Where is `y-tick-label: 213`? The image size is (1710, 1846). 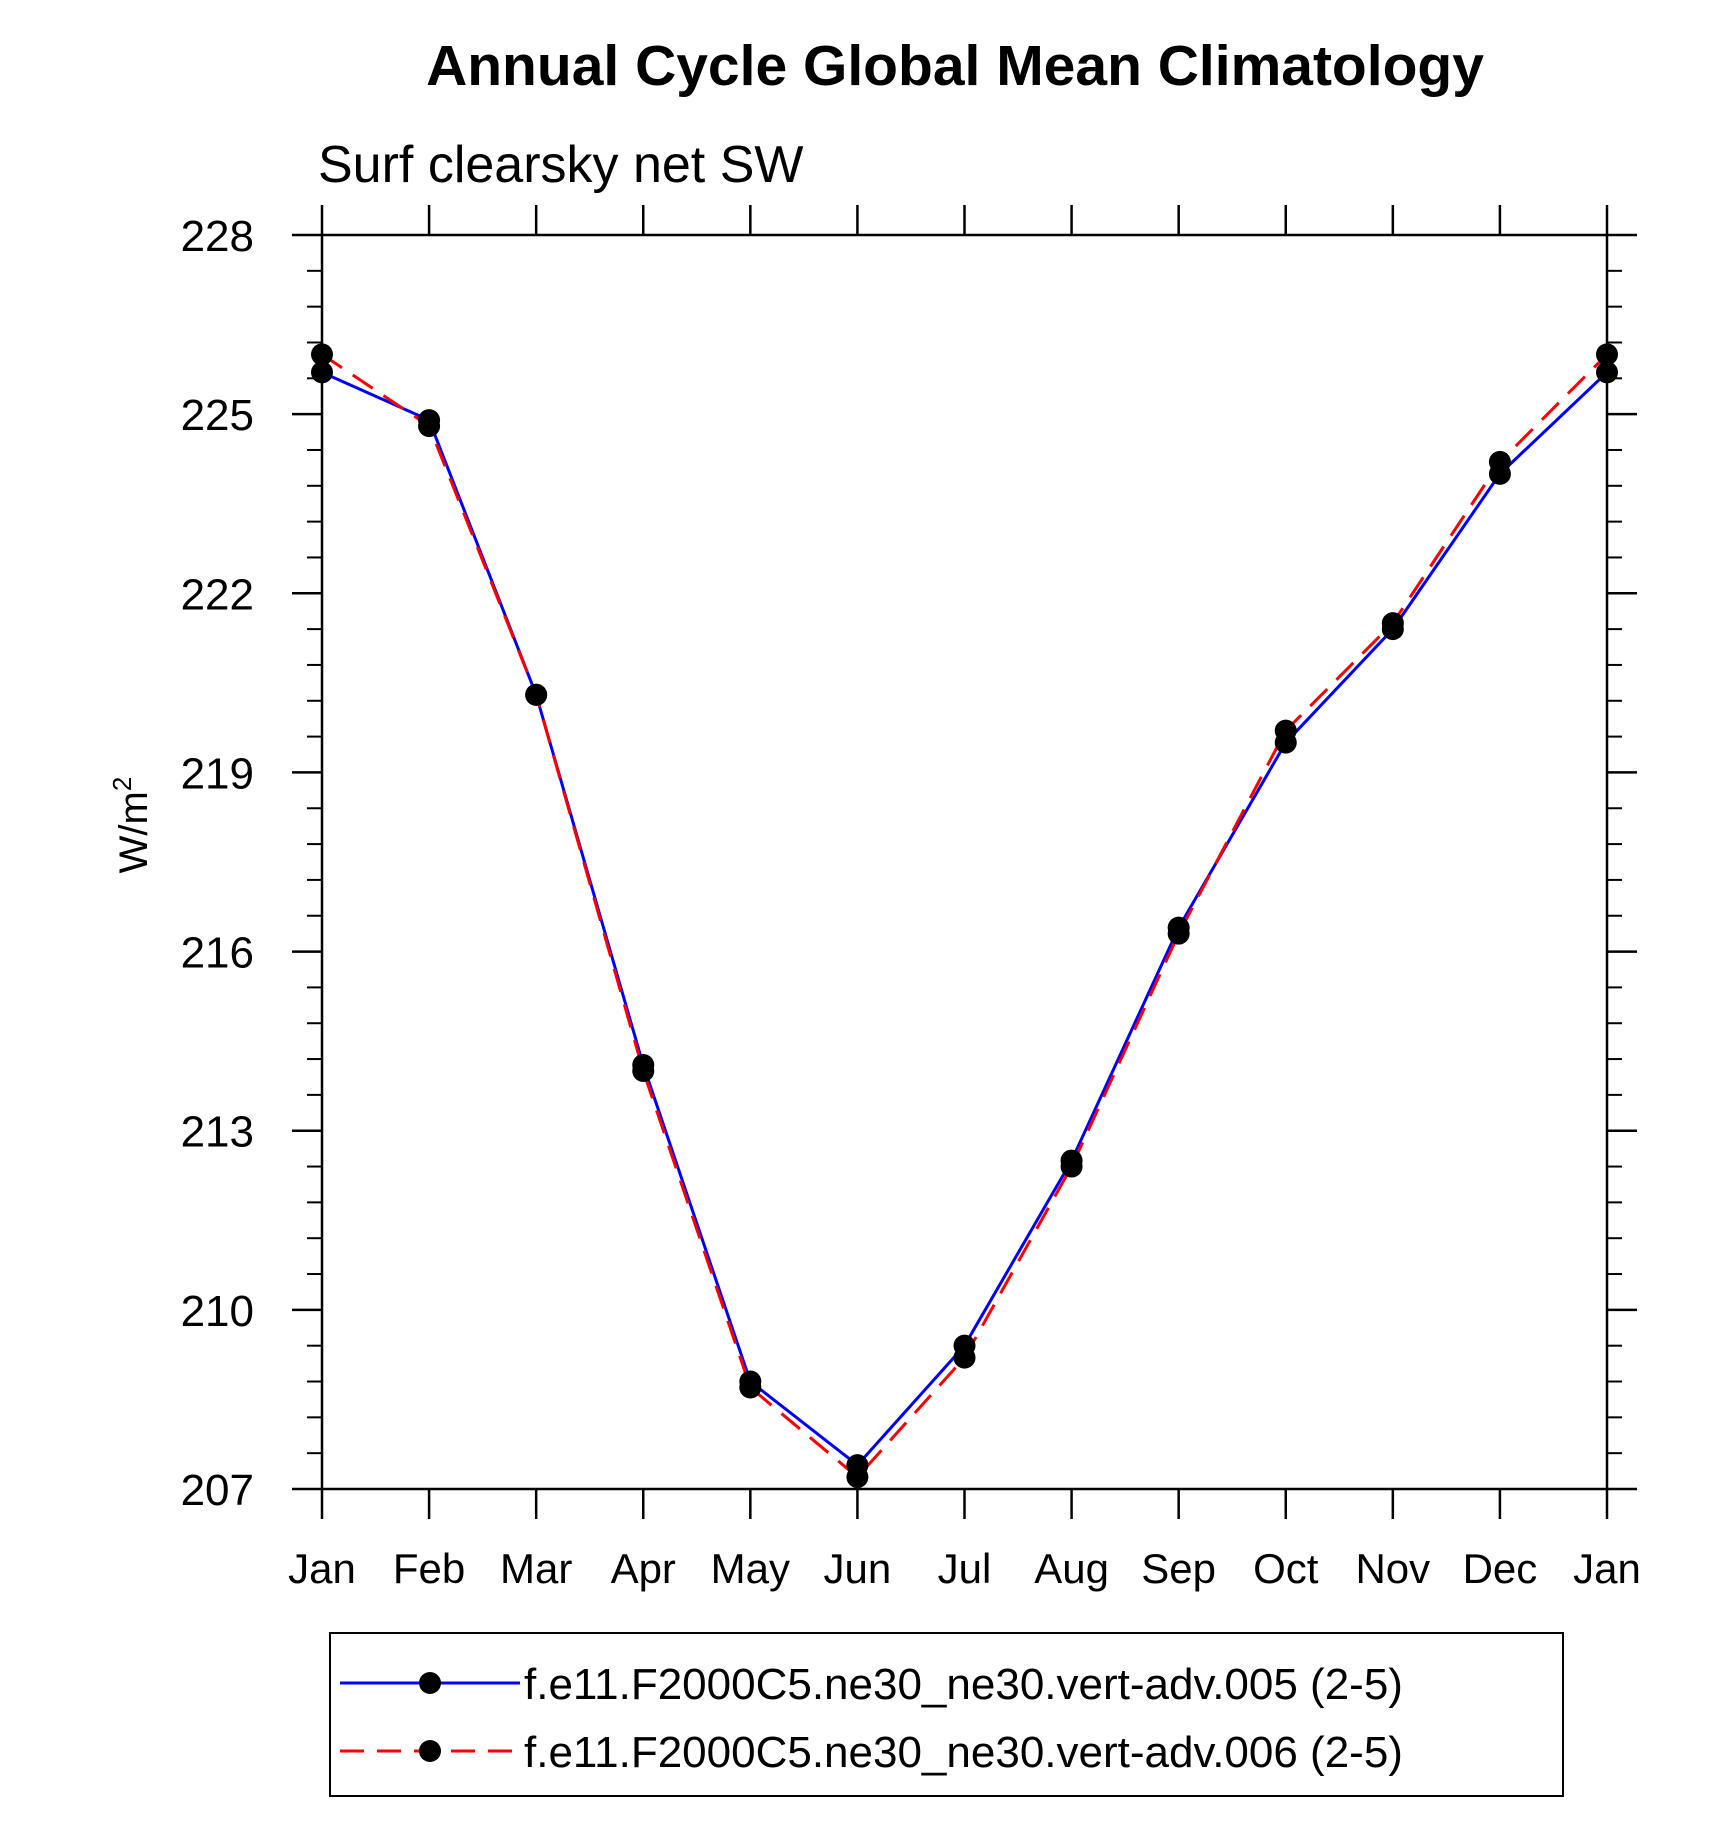 y-tick-label: 213 is located at coordinates (217, 1132).